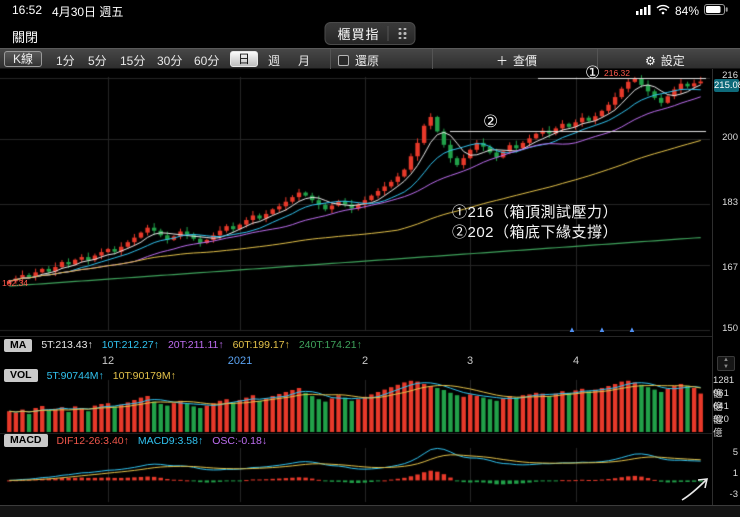 Image resolution: width=740 pixels, height=517 pixels. Describe the element at coordinates (388, 33) in the screenshot. I see `pill-divider` at that location.